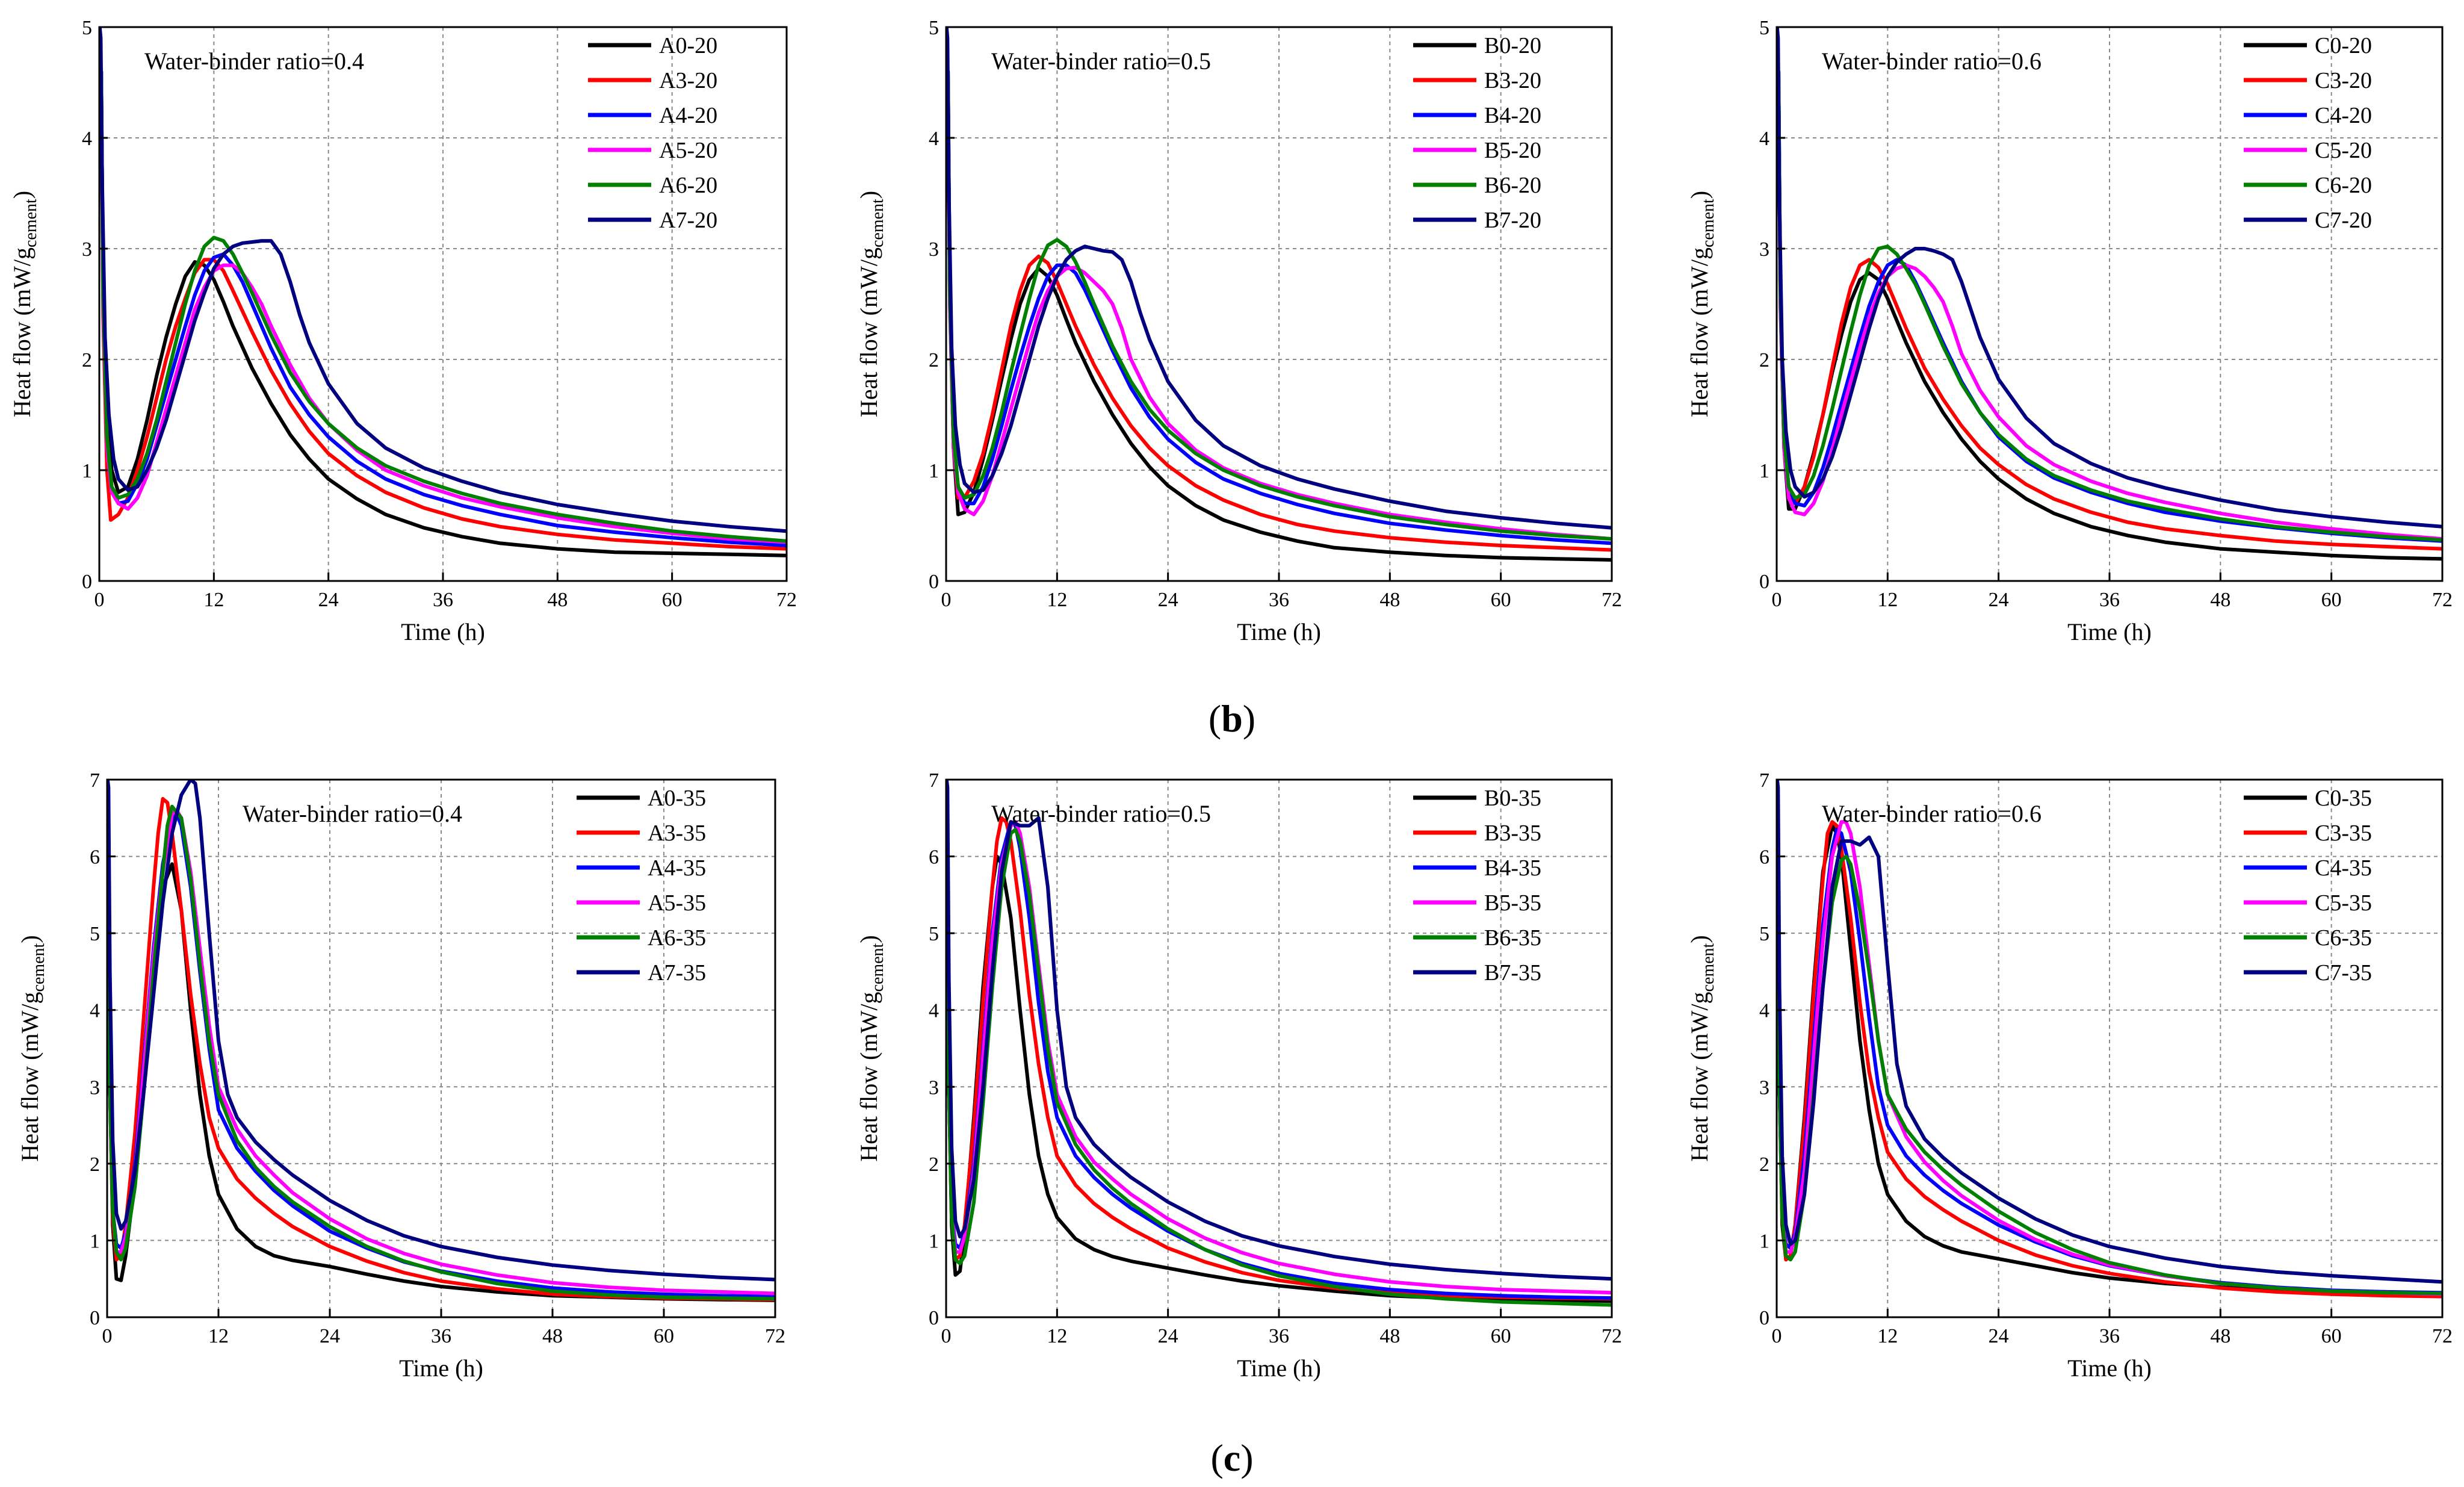 The image size is (2464, 1487). What do you see at coordinates (1232, 719) in the screenshot?
I see `row-label-b: (b)` at bounding box center [1232, 719].